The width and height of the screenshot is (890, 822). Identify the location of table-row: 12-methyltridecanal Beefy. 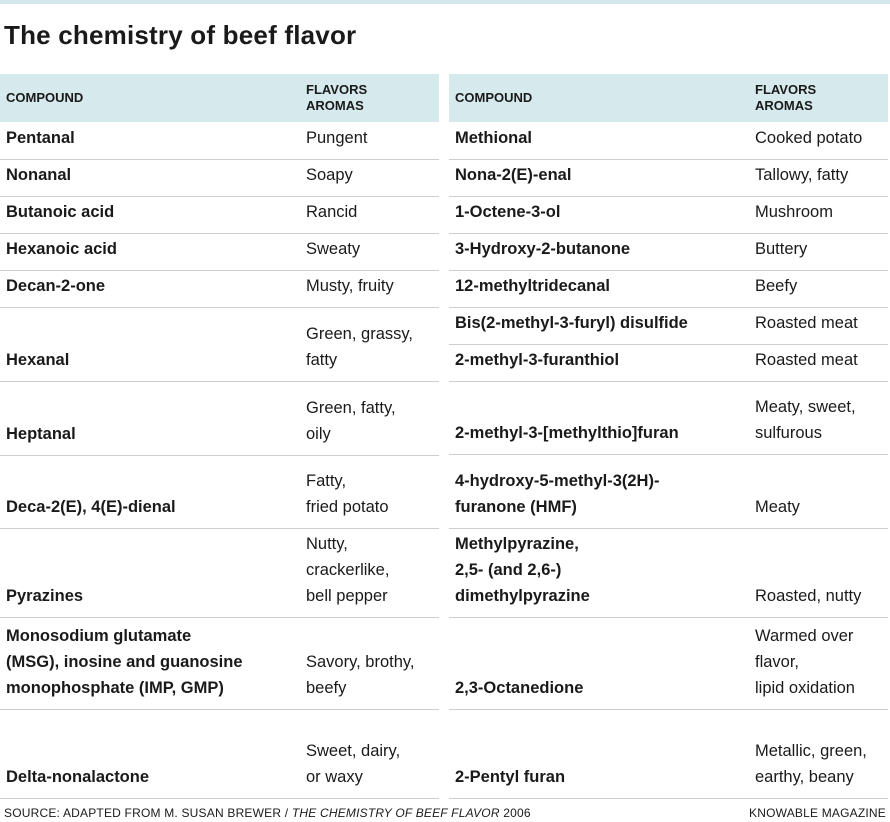
(668, 289).